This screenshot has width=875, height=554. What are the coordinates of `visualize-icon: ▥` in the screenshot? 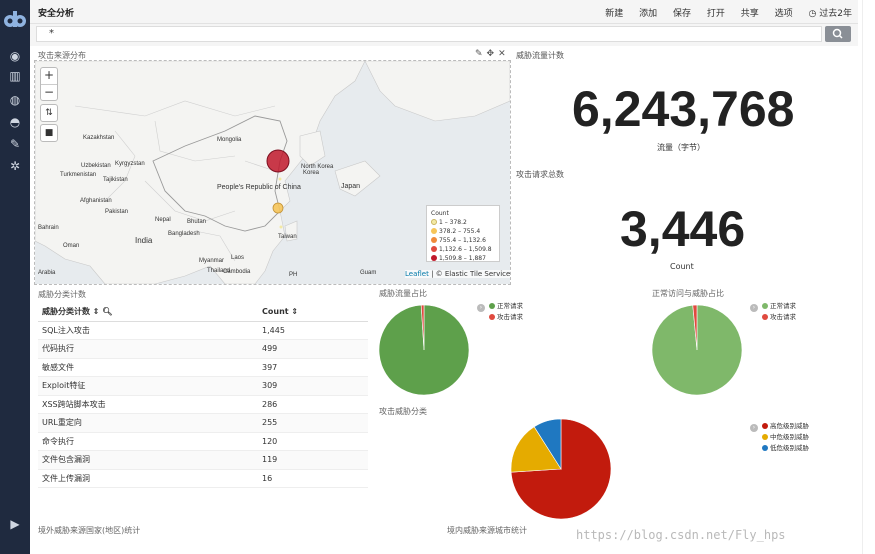 It's located at (15, 76).